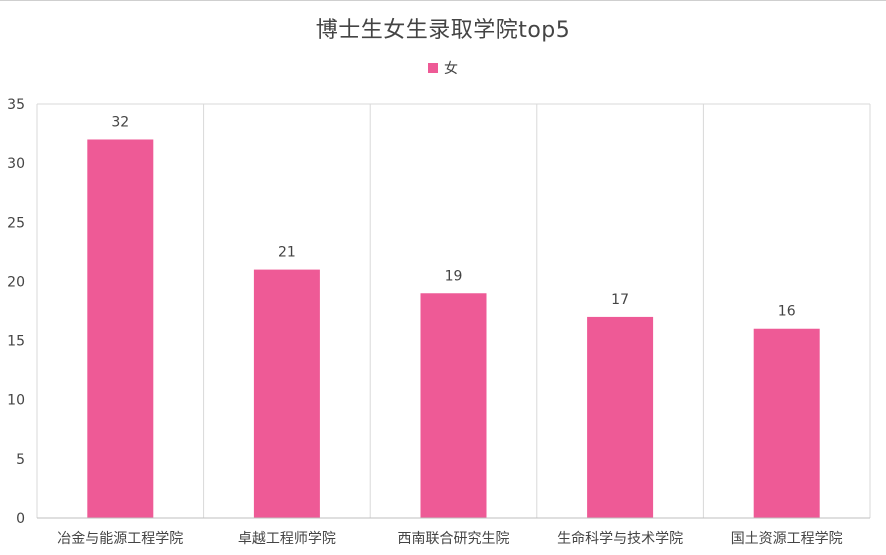  What do you see at coordinates (443, 30) in the screenshot?
I see `chart-title: 博士生女生录取学院top5` at bounding box center [443, 30].